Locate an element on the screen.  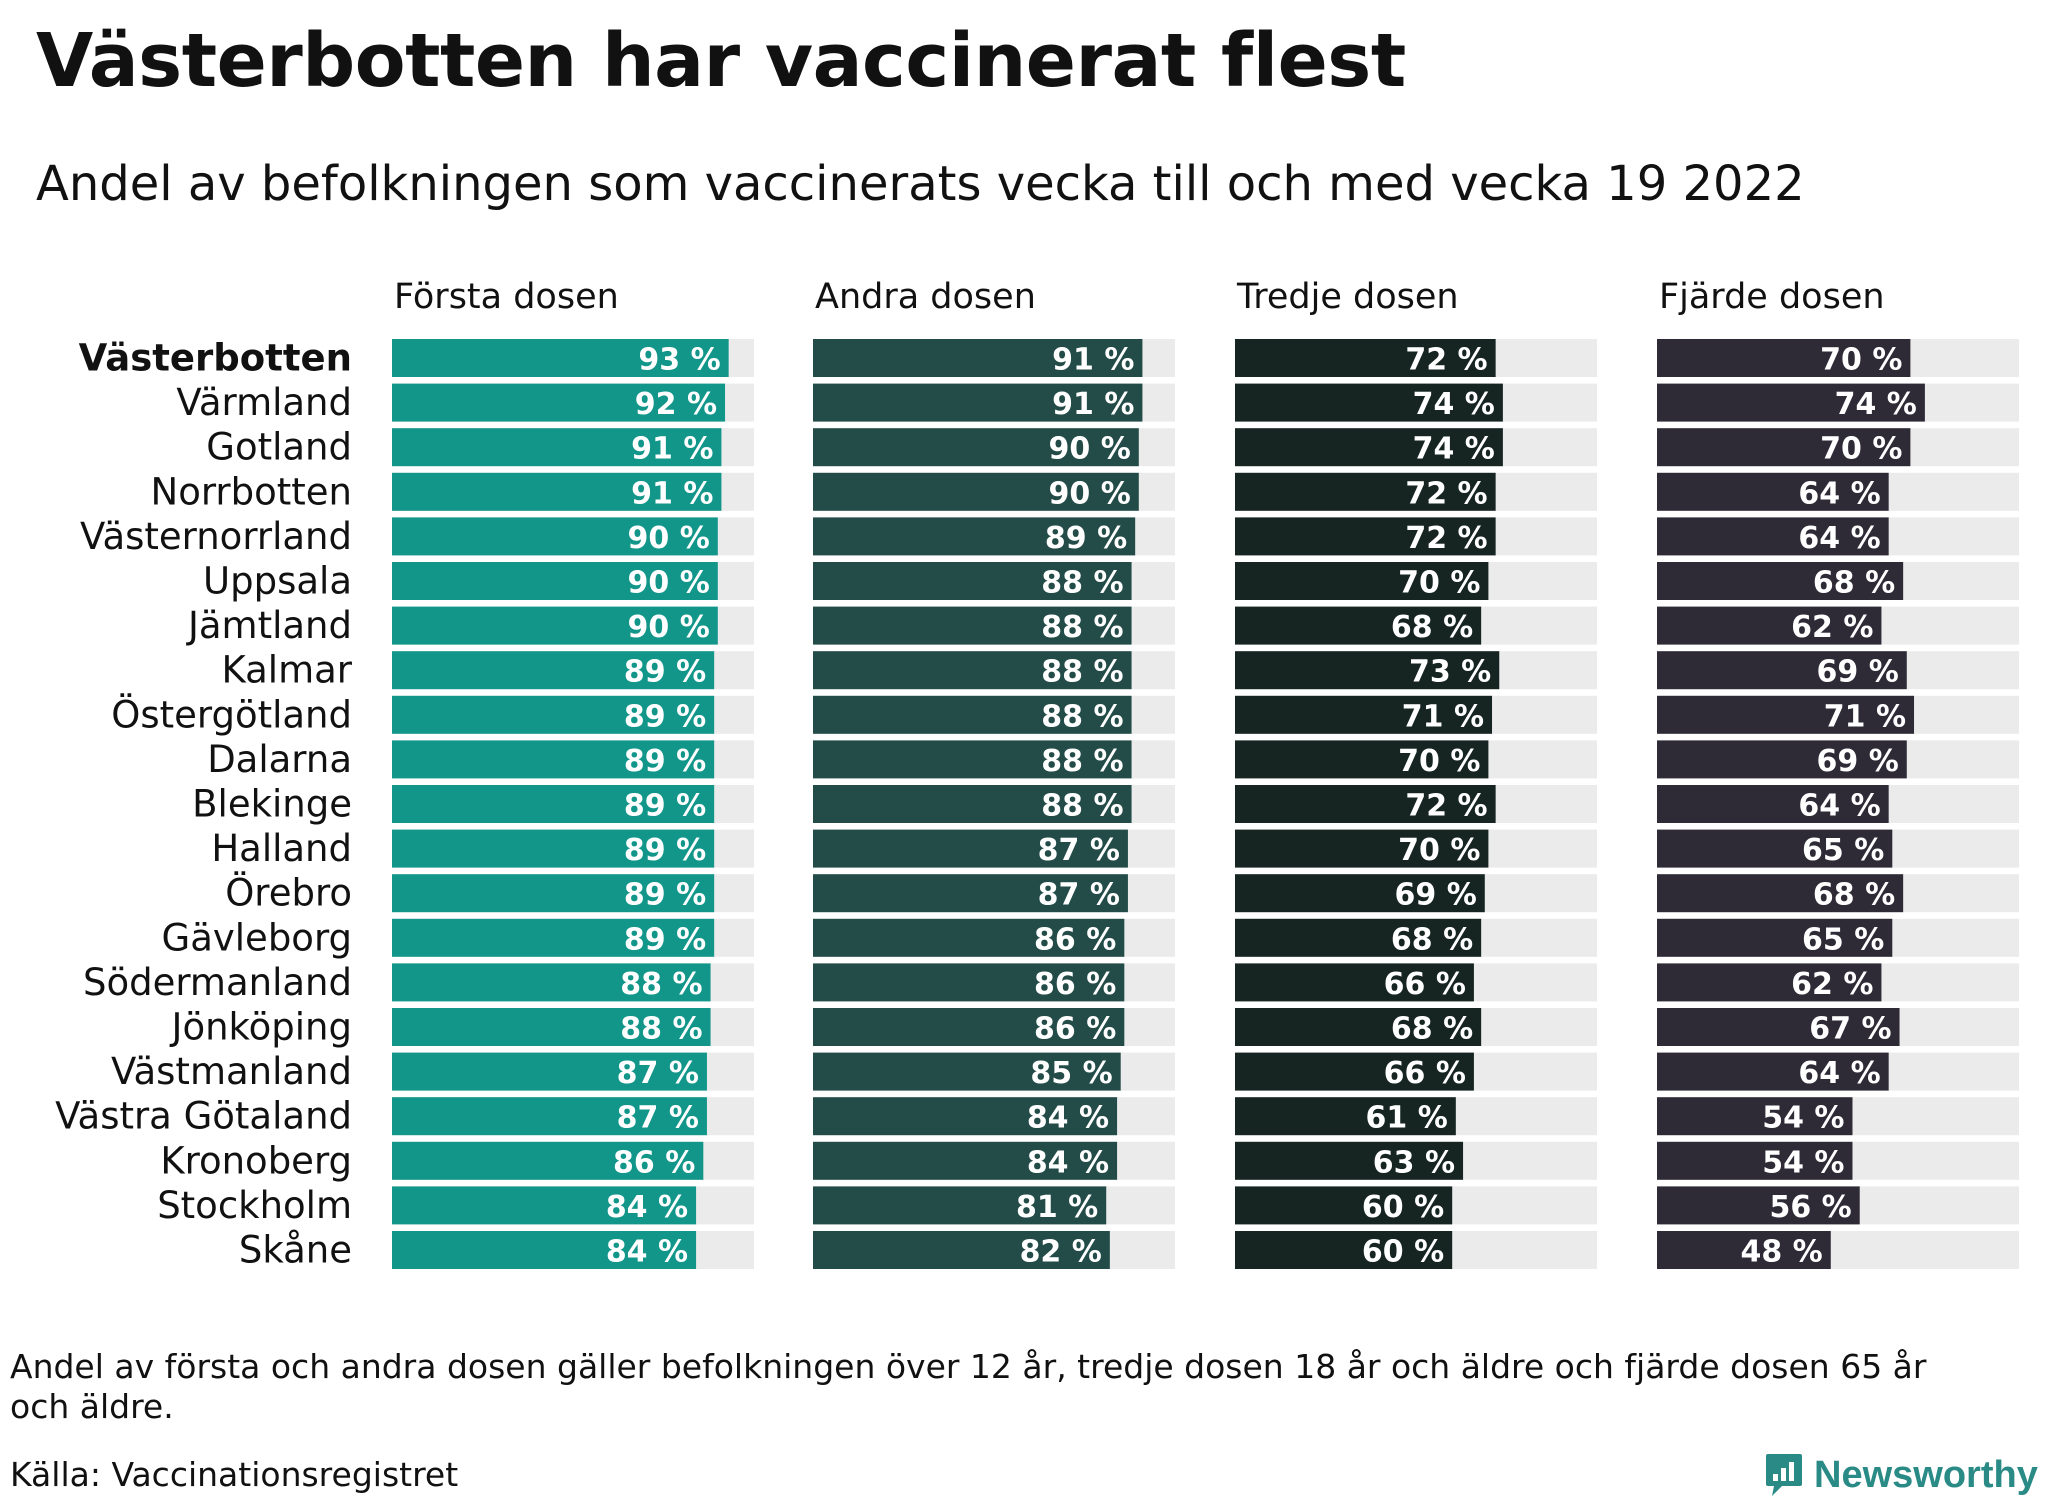
data-label: 71 % is located at coordinates (1865, 716).